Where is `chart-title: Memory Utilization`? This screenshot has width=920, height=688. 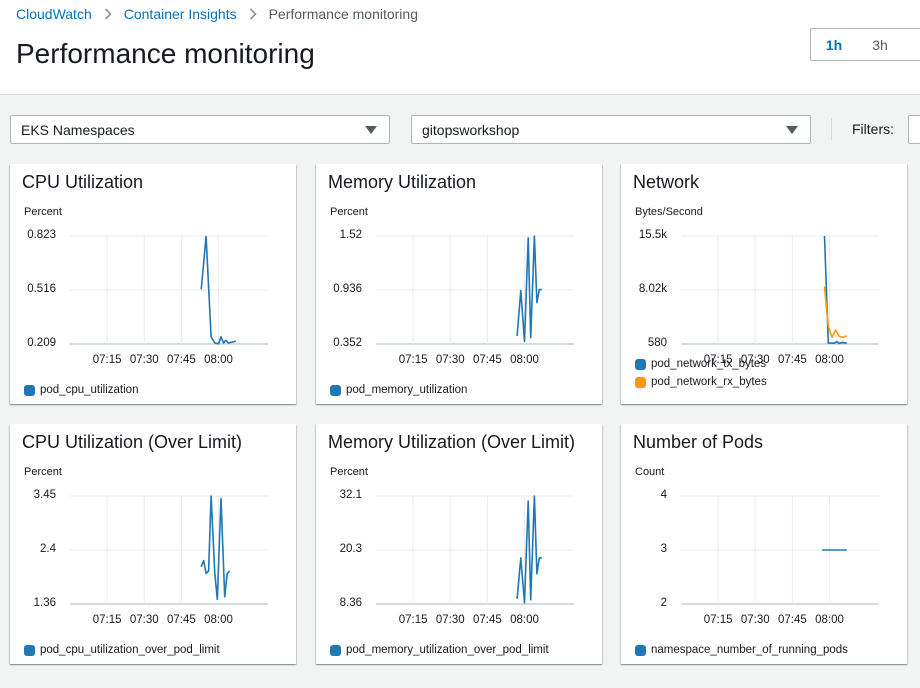
chart-title: Memory Utilization is located at coordinates (402, 182).